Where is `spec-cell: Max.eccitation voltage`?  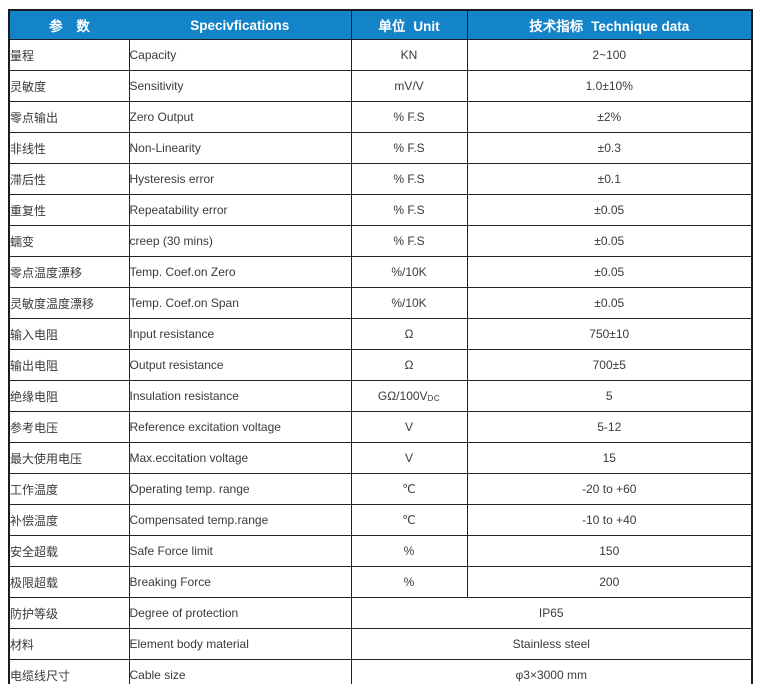
spec-cell: Max.eccitation voltage is located at coordinates (240, 458).